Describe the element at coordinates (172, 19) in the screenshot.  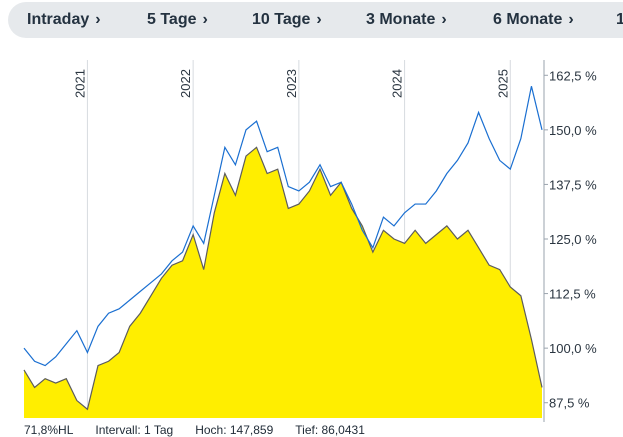
I see `tab-label: 5 Tage` at that location.